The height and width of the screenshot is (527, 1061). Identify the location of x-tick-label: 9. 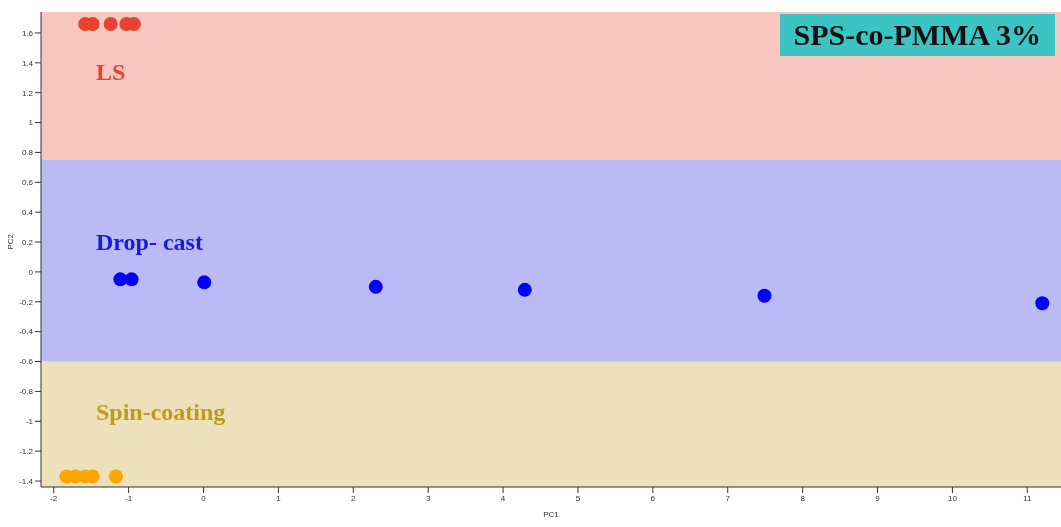
(878, 498).